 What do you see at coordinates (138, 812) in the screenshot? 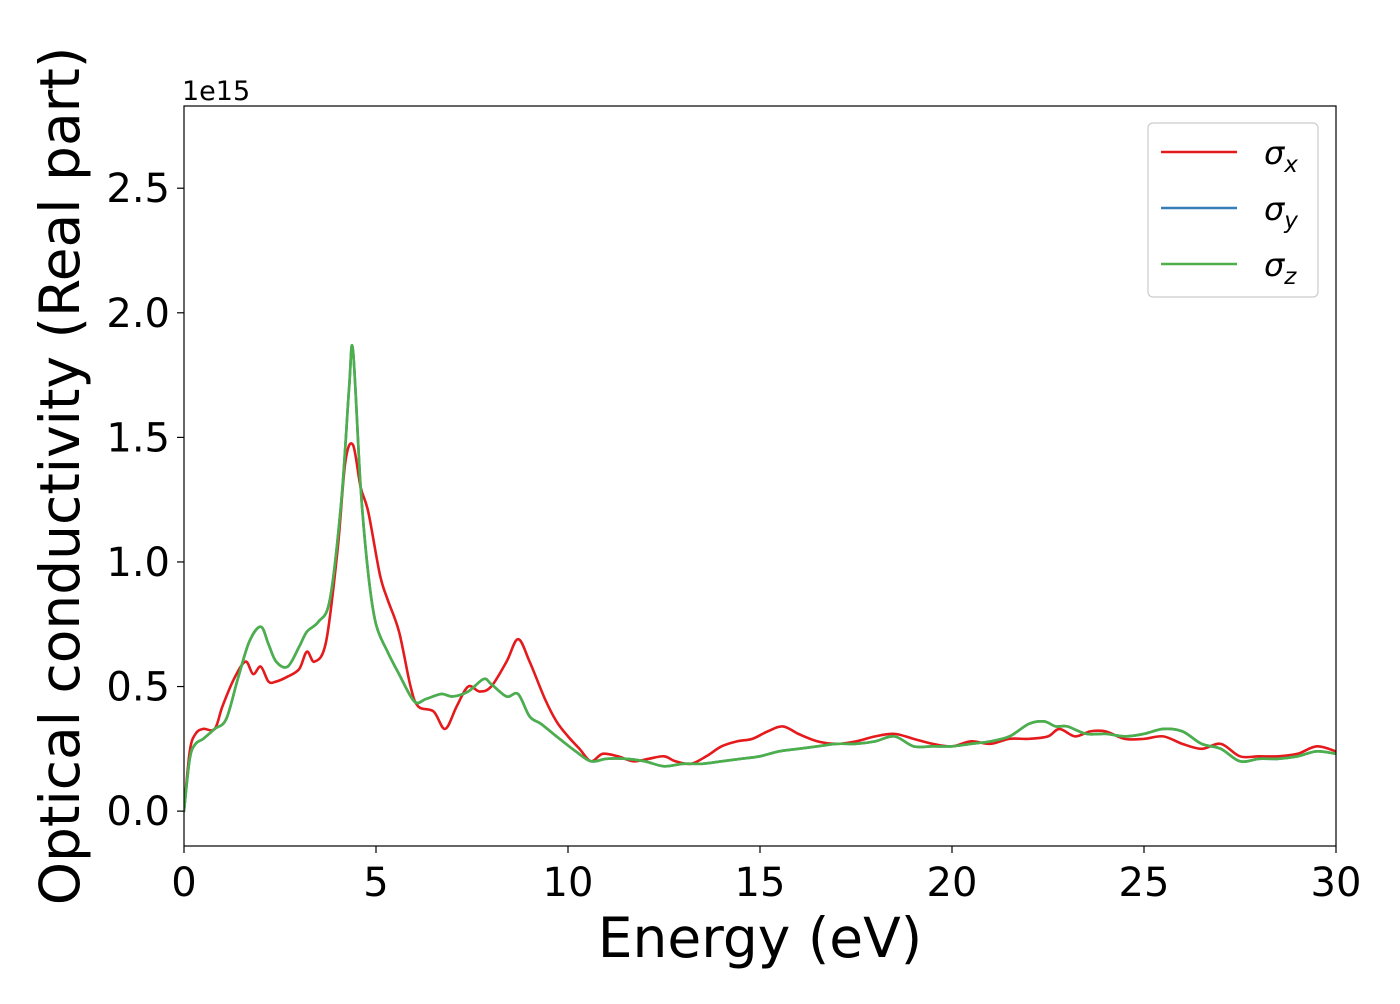
I see `y-tick-label: 0.0` at bounding box center [138, 812].